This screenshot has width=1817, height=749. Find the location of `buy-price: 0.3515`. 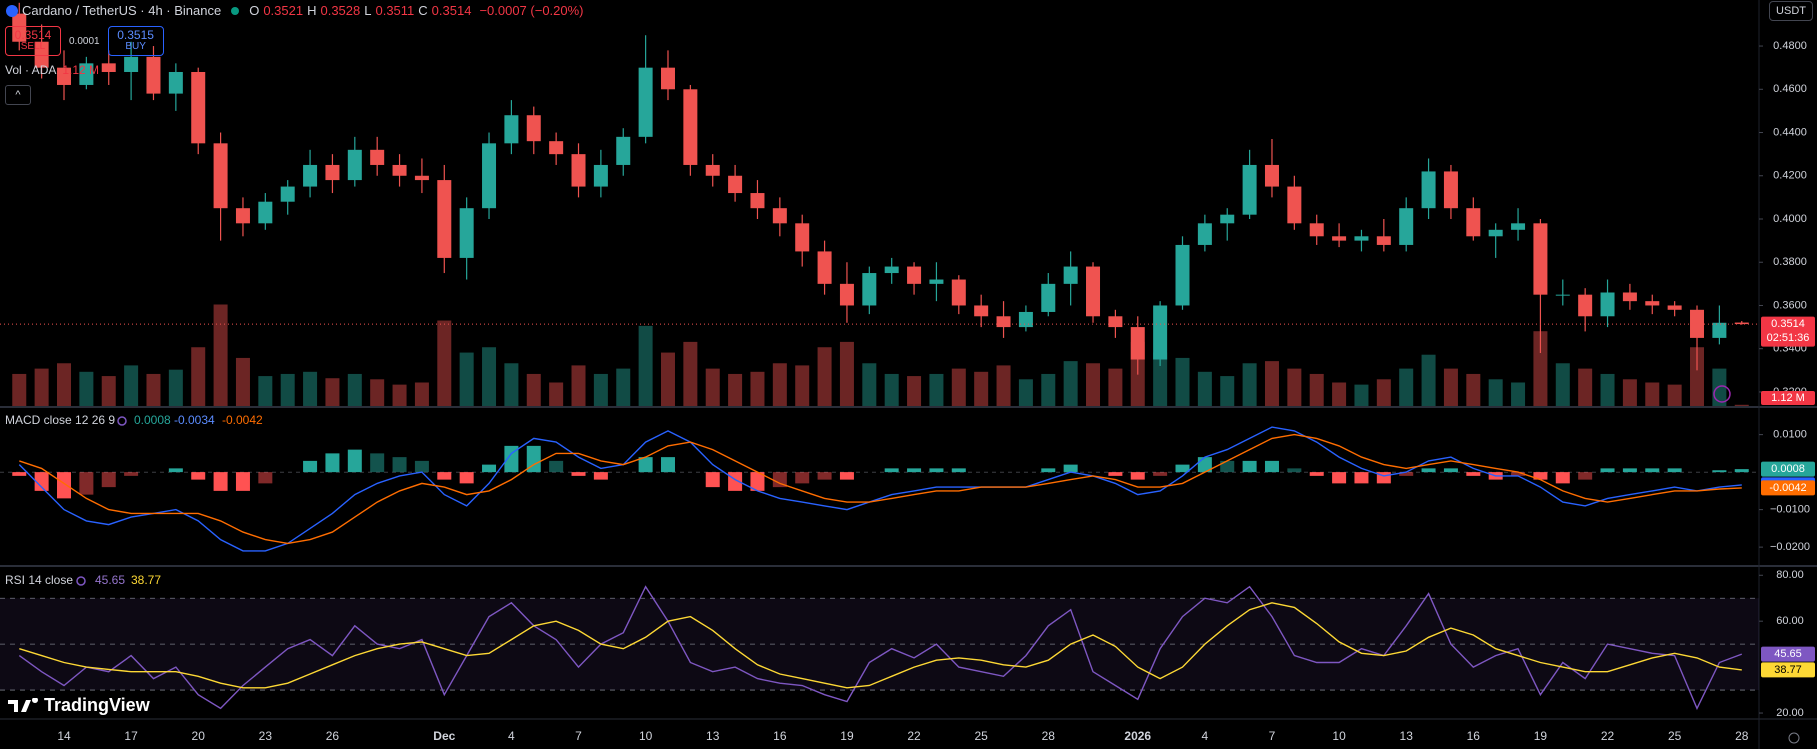

buy-price: 0.3515 is located at coordinates (135, 35).